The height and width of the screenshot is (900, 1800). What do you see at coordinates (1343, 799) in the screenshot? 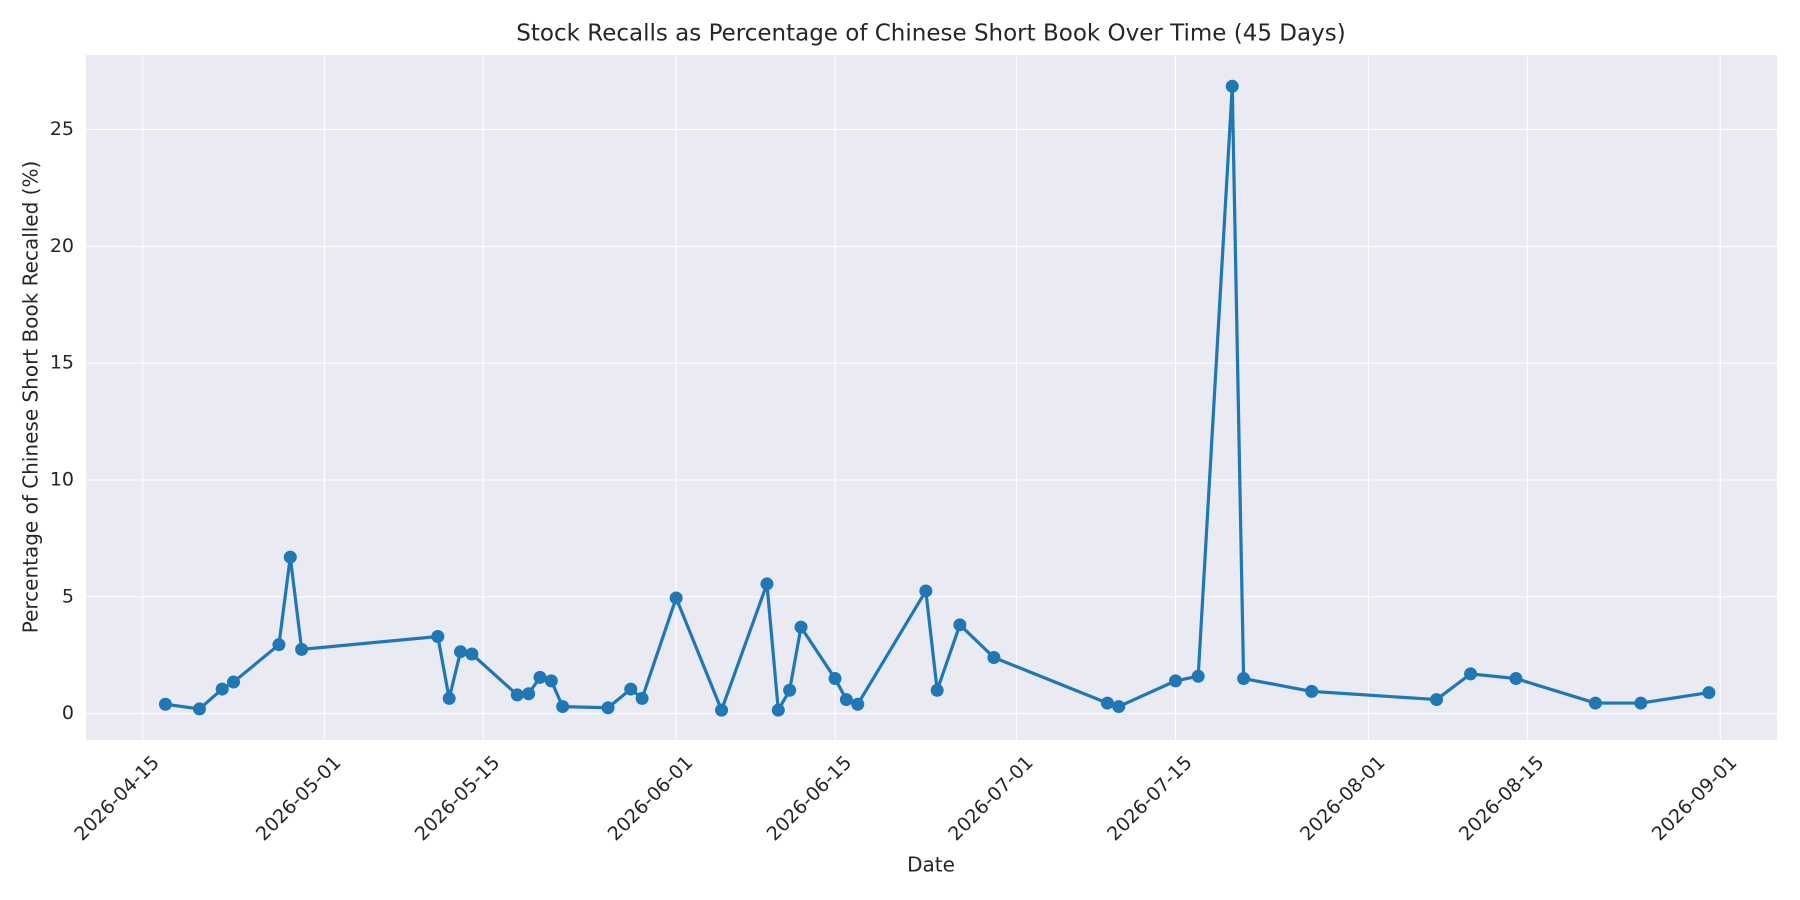
I see `x-tick-label: 2026-08-01` at bounding box center [1343, 799].